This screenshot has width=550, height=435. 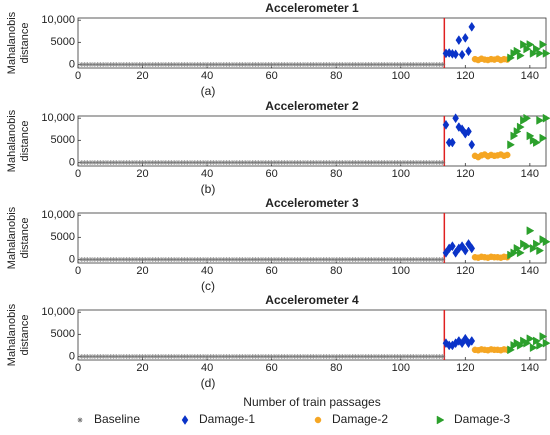 I want to click on legend-marker, so click(x=318, y=420).